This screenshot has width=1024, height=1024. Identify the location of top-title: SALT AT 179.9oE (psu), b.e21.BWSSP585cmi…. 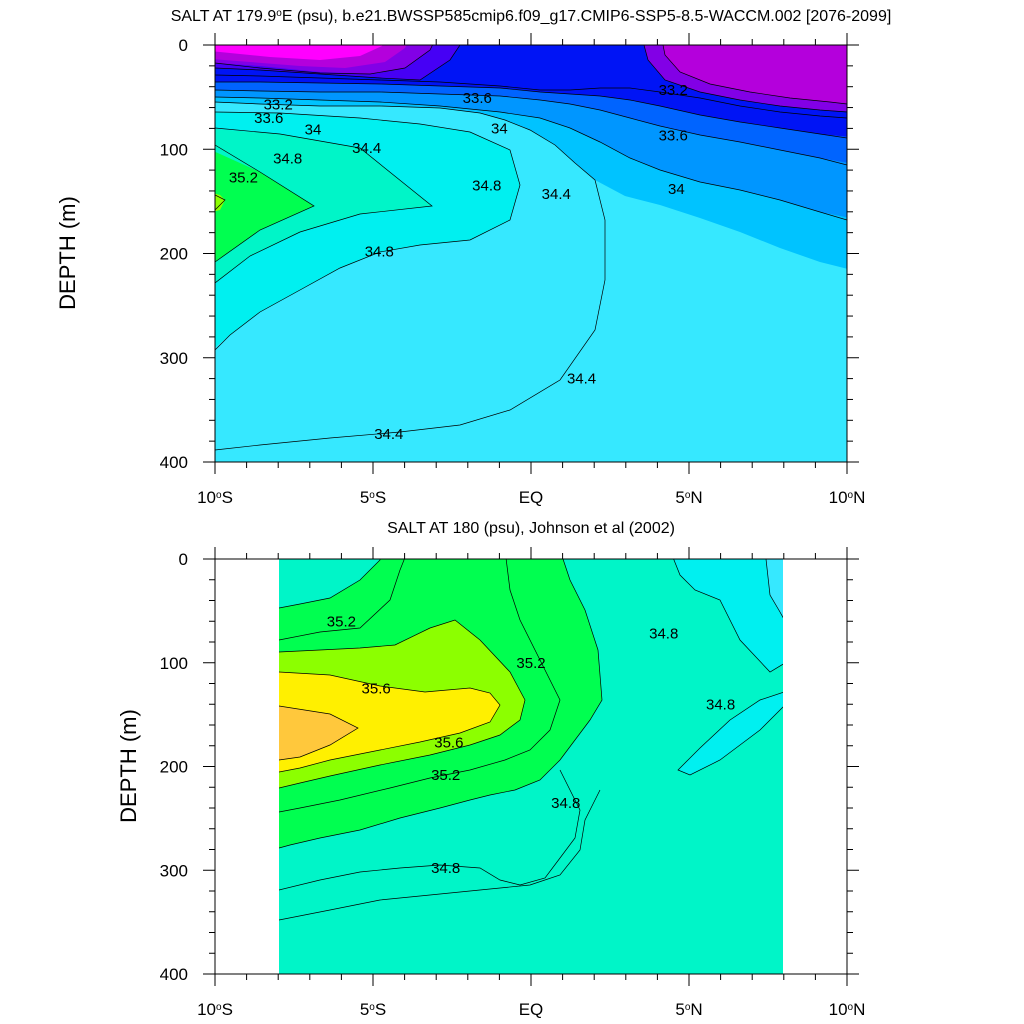
(531, 17).